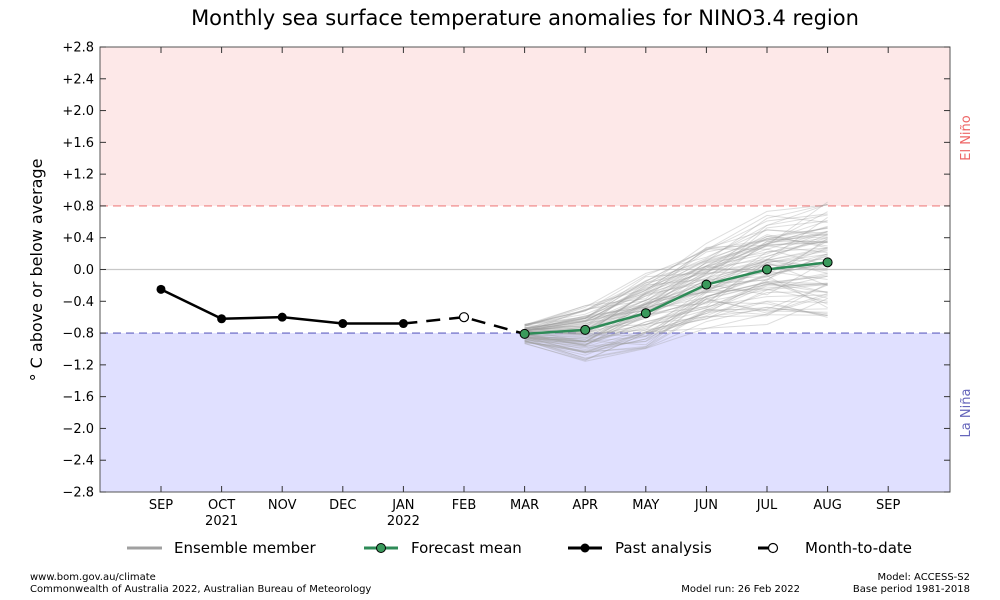 The width and height of the screenshot is (1000, 600). I want to click on y-tick-label: −1.6, so click(78, 397).